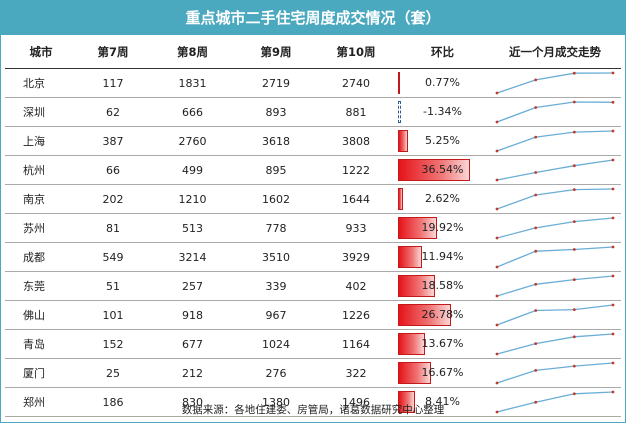 The image size is (626, 423). Describe the element at coordinates (192, 402) in the screenshot. I see `week-value-cell: 830` at that location.